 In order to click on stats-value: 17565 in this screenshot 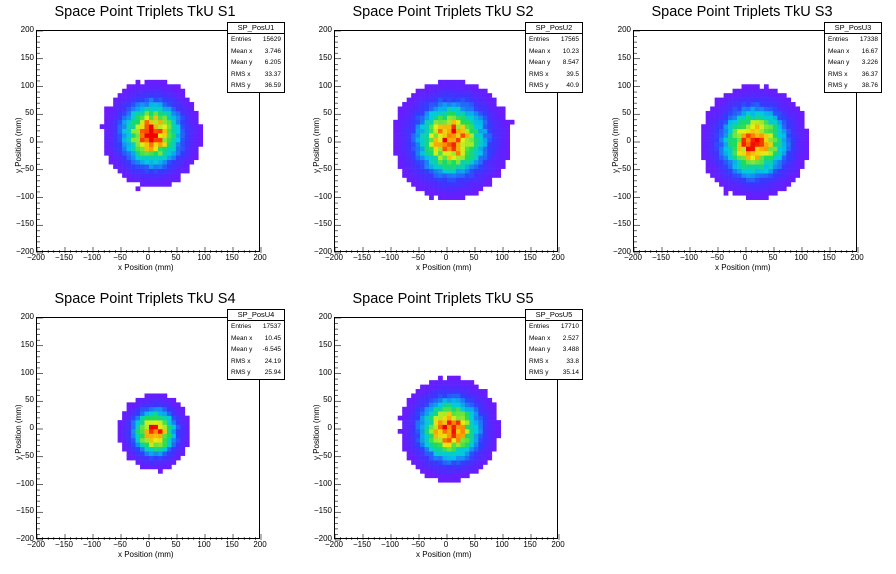, I will do `click(569, 39)`.